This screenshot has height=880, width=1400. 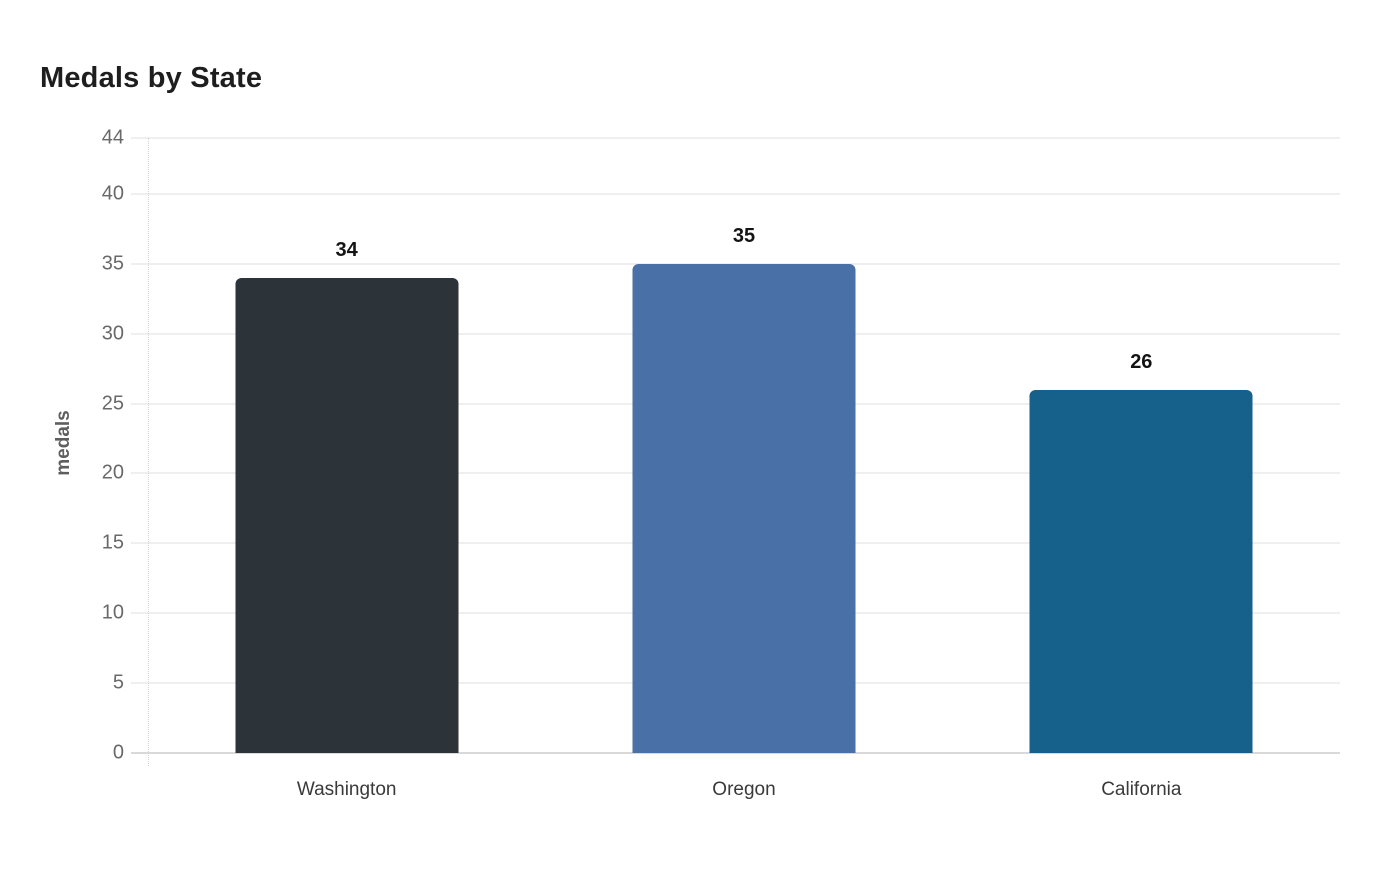 I want to click on y-tick-label: 10, so click(x=112, y=612).